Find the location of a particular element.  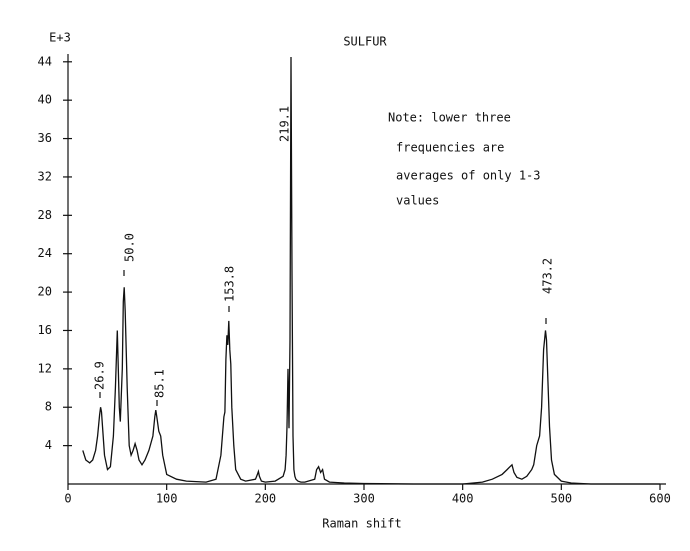

y-tick-label: 44 is located at coordinates (45, 61).